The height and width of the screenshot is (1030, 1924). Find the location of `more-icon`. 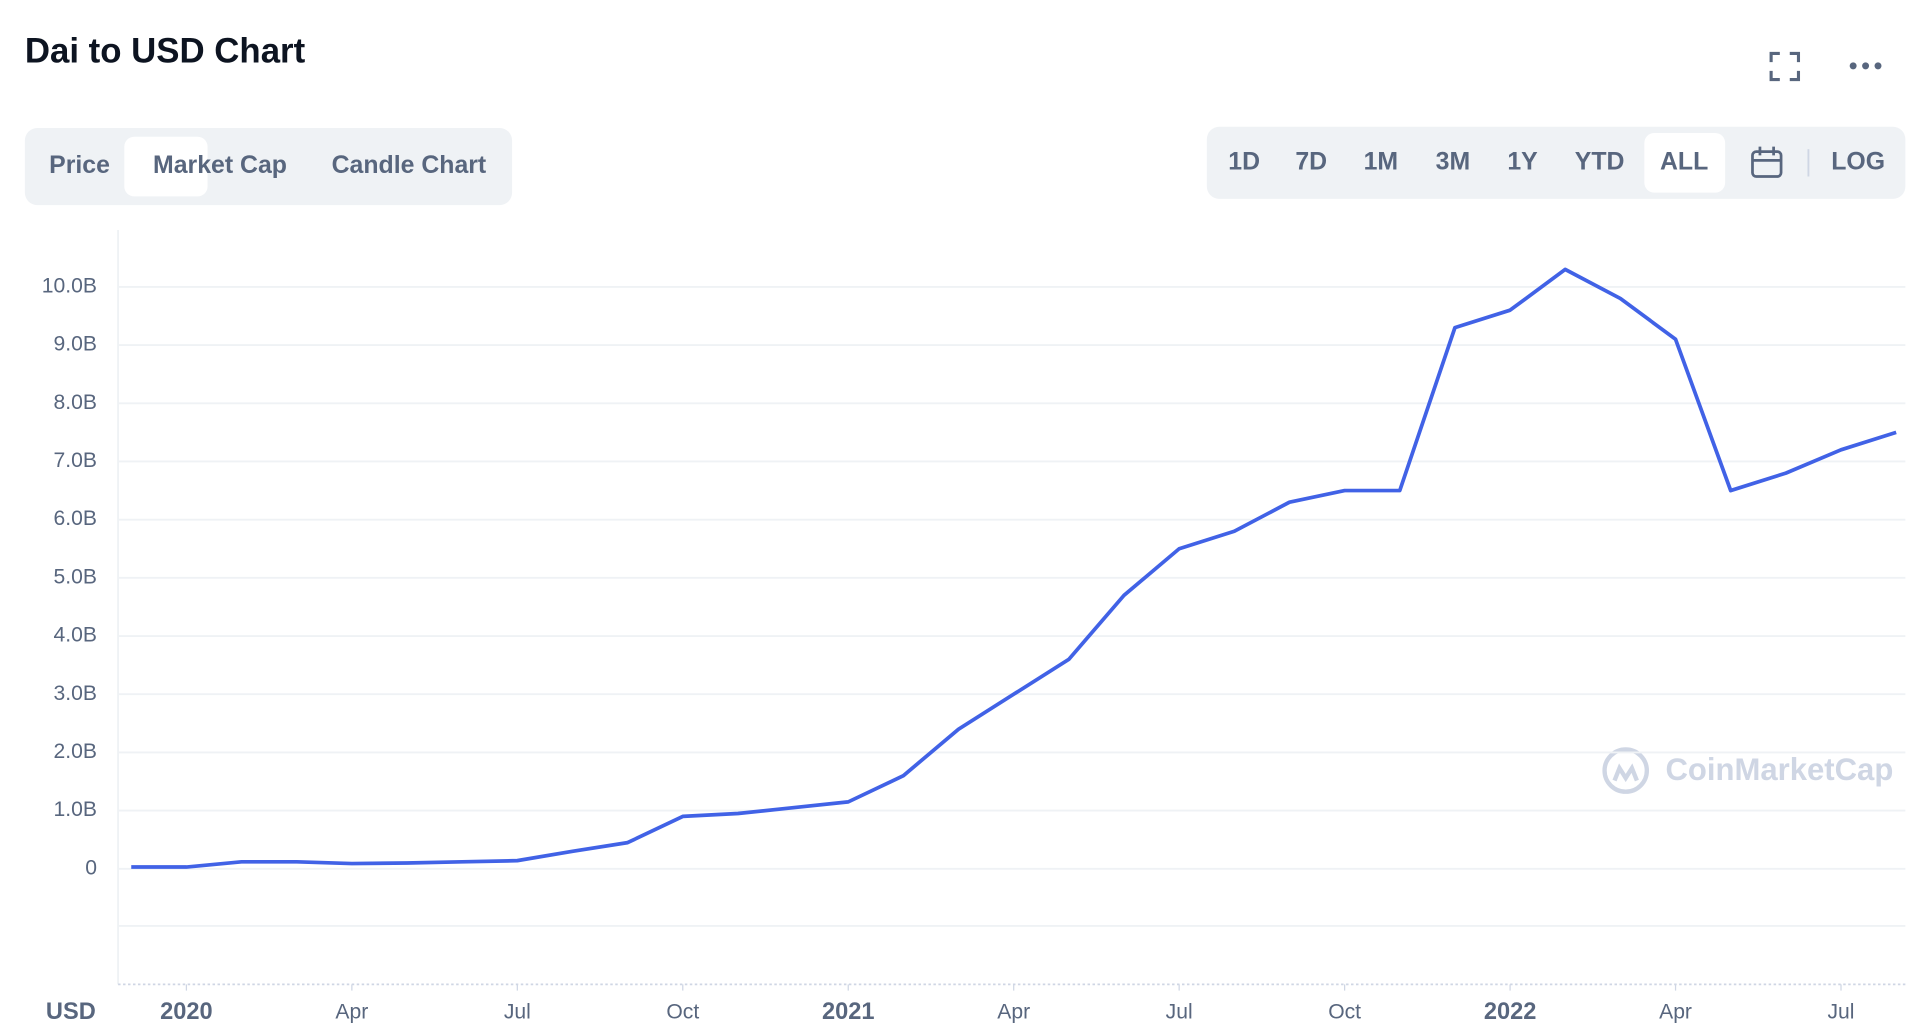

more-icon is located at coordinates (1865, 66).